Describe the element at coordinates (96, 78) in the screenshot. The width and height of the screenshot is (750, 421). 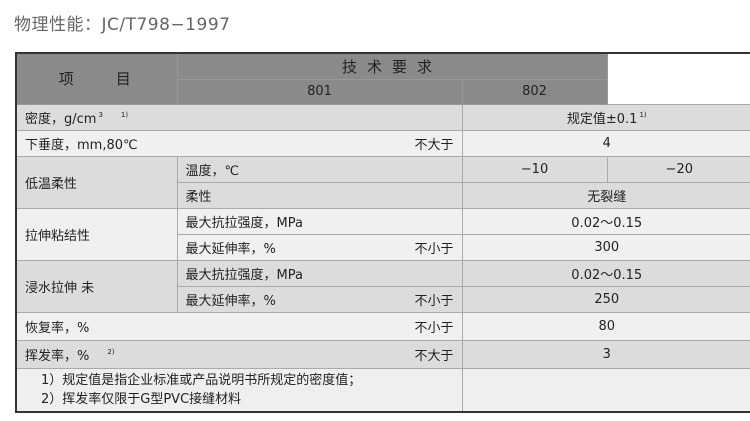
I see `header-item: 项 目` at that location.